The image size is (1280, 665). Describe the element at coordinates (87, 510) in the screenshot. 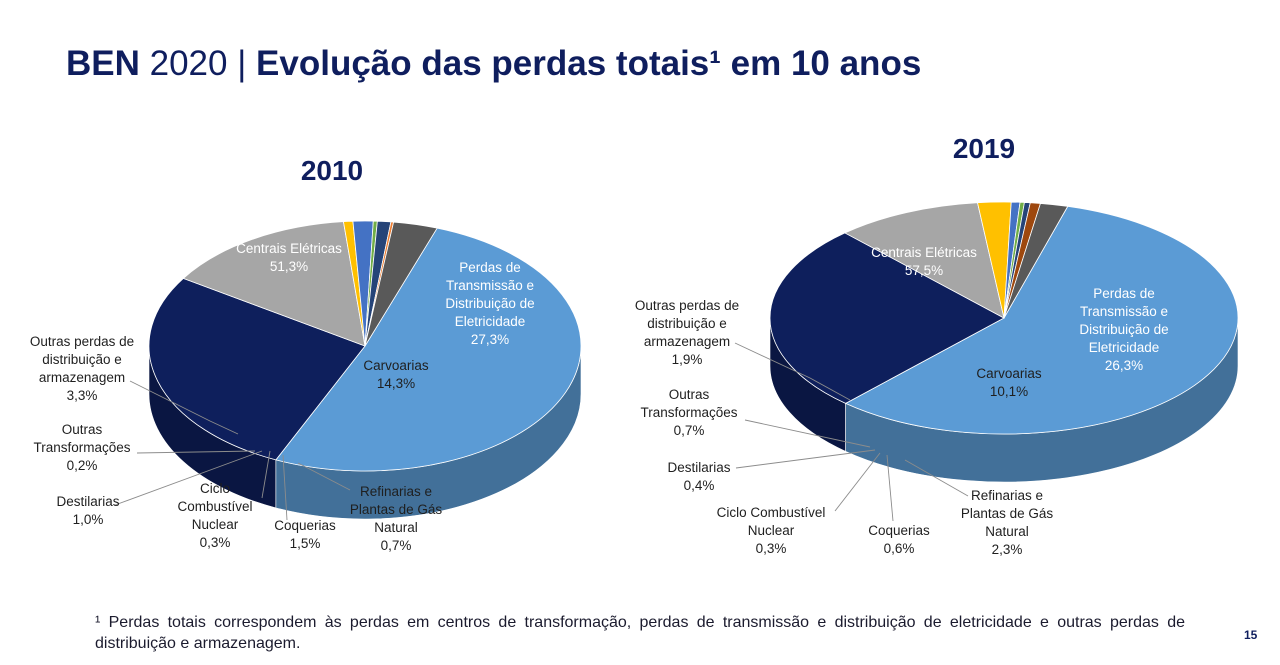

I see `label-destilarias: Destilarias 1,0%` at that location.